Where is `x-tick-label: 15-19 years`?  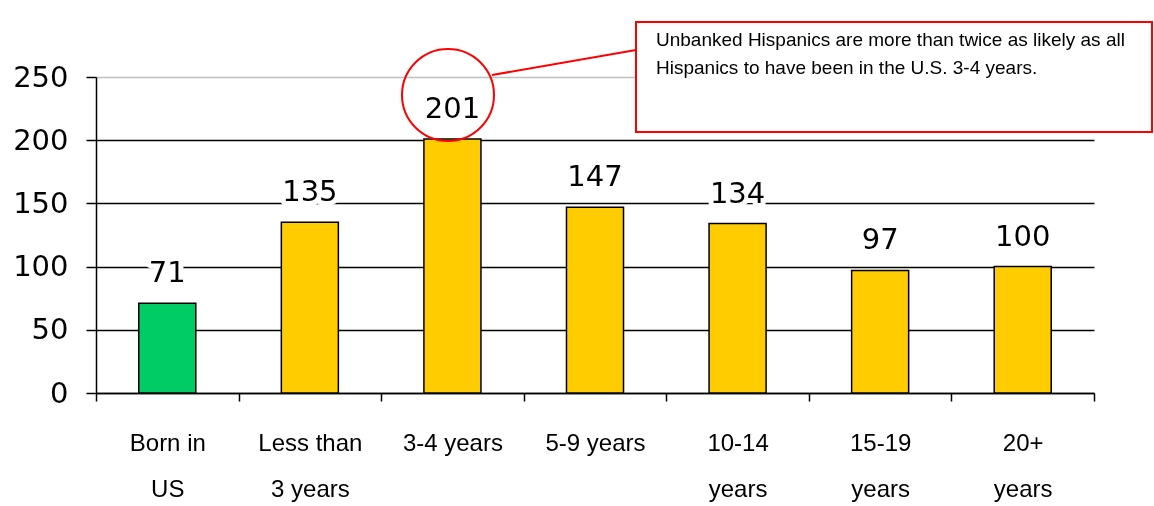 x-tick-label: 15-19 years is located at coordinates (880, 465).